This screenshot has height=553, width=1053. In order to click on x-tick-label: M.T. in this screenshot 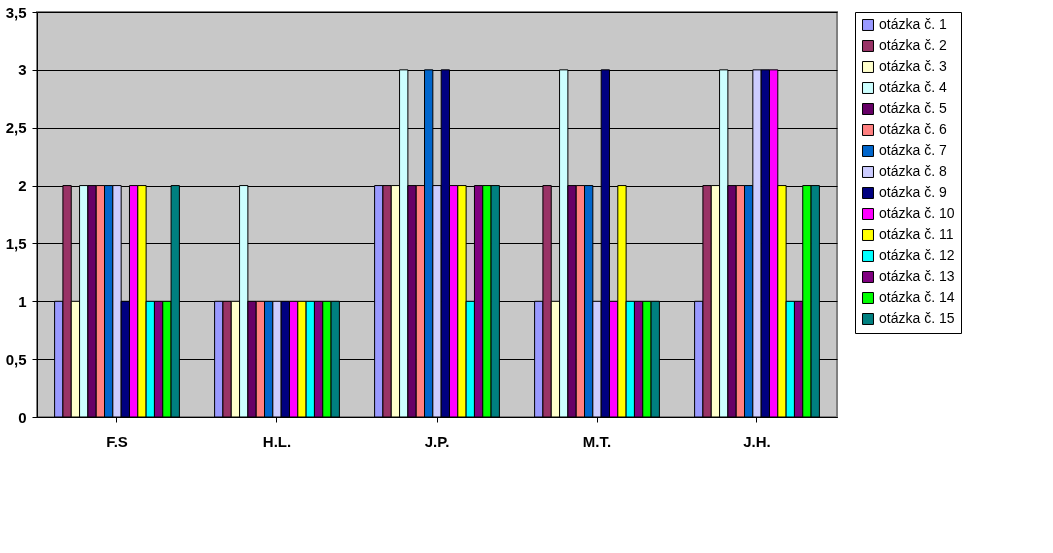, I will do `click(597, 441)`.